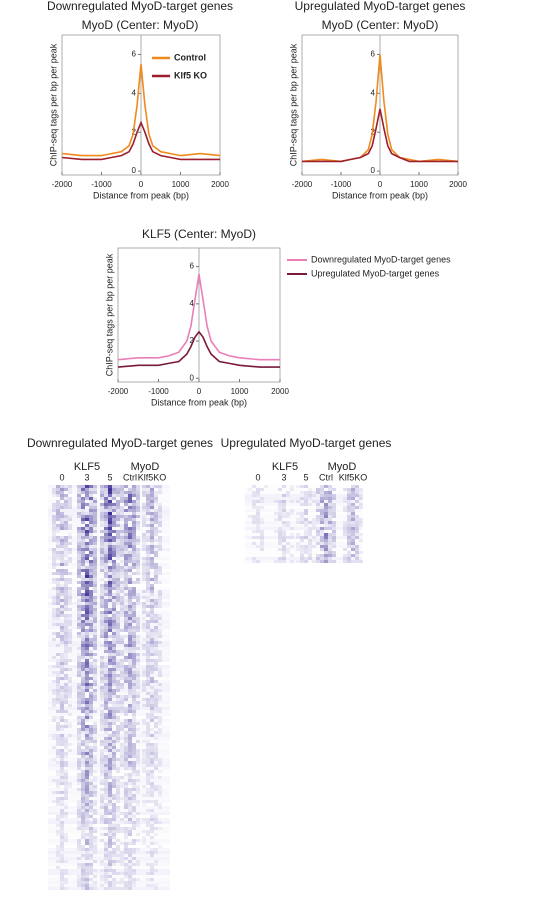  I want to click on y-axis-label: ChIP-seq tags per bp per peak, so click(53, 104).